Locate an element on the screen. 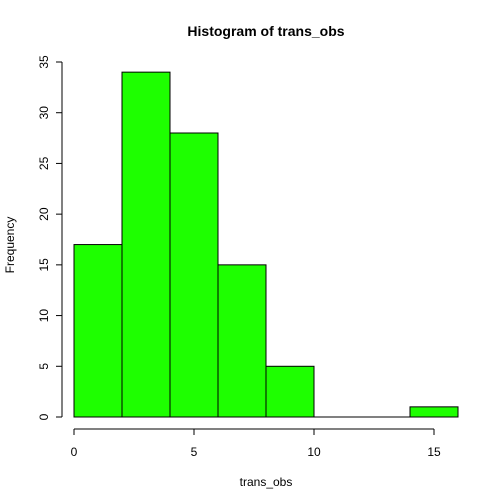  y-tick-label: 15 is located at coordinates (44, 265).